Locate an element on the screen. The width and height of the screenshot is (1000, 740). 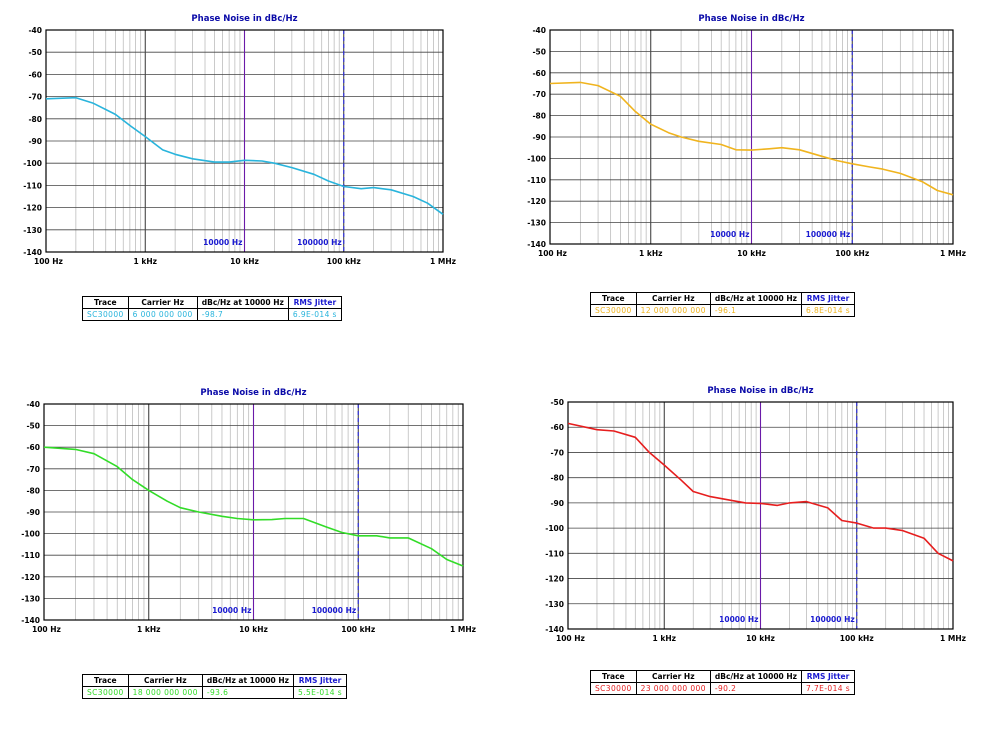
cell-rms-jitter: 7.7E-014 s is located at coordinates (828, 688).